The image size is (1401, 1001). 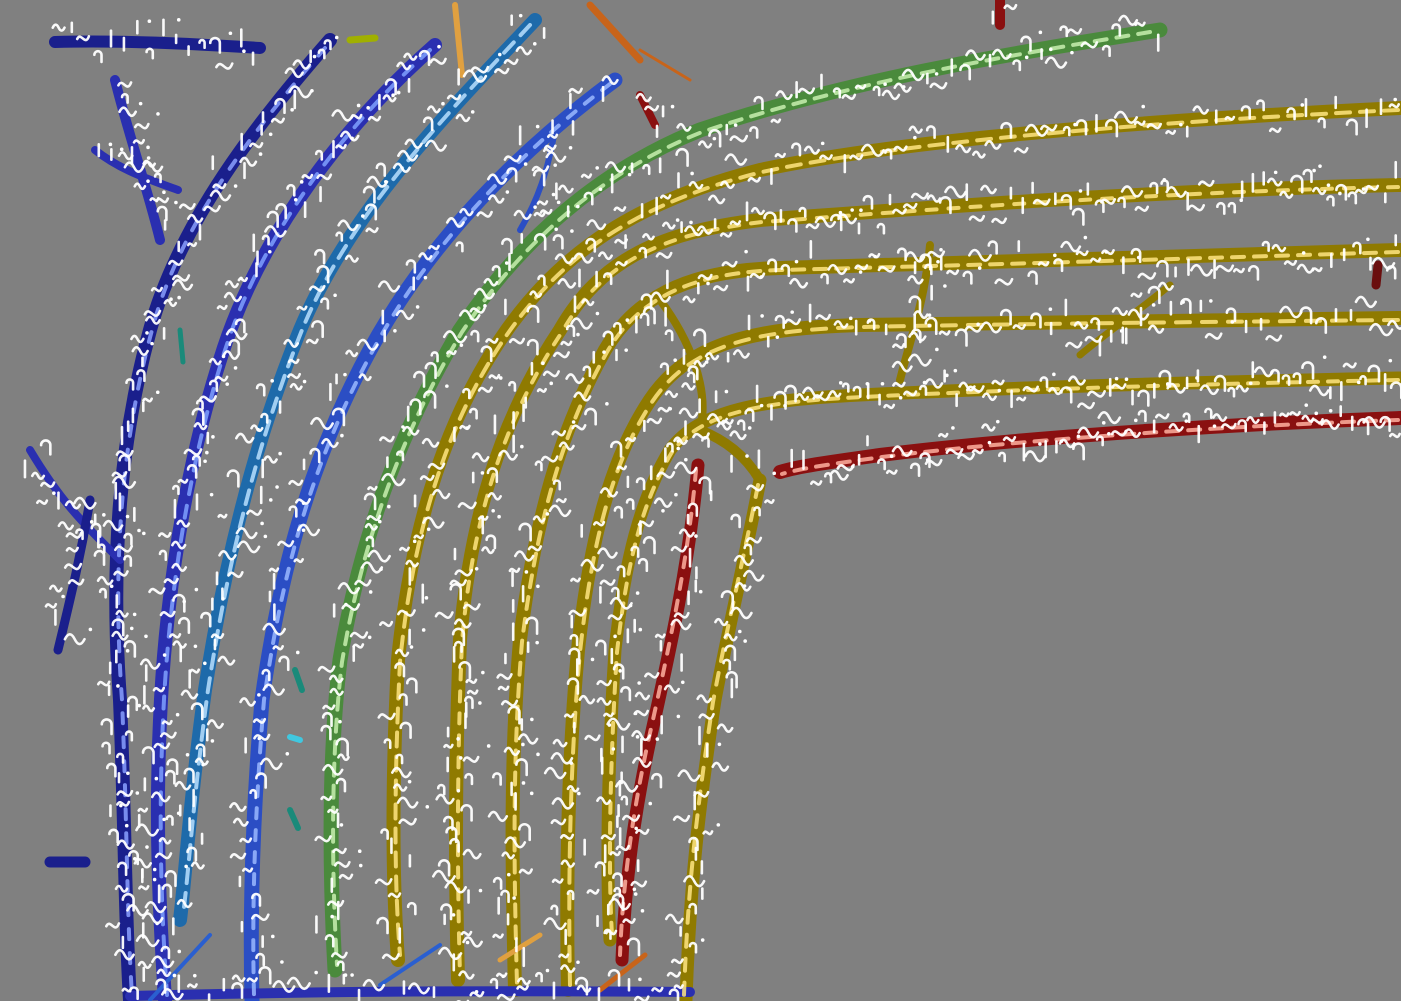 I want to click on navy-band-diagonal-stroke, so click(x=137, y=160).